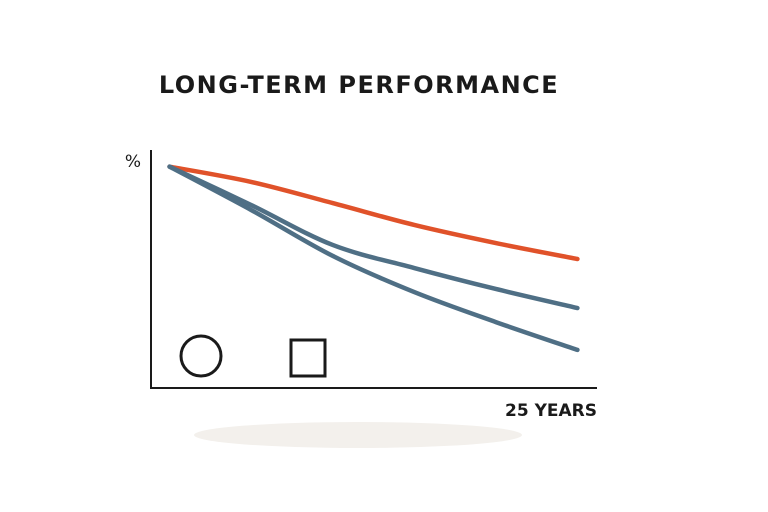 The width and height of the screenshot is (768, 512). What do you see at coordinates (133, 162) in the screenshot?
I see `y-axis-label: %` at bounding box center [133, 162].